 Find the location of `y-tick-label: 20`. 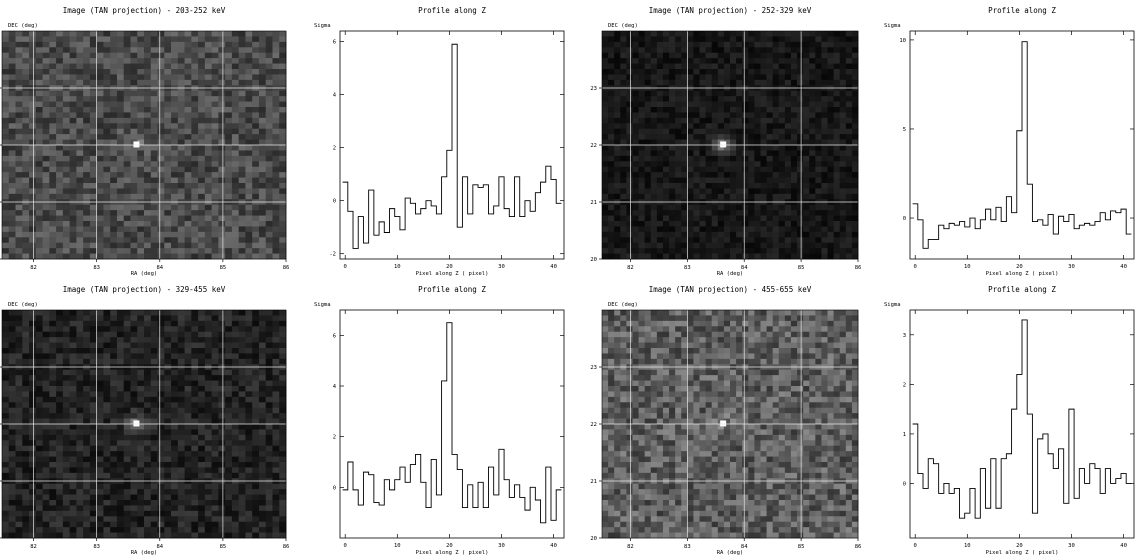

y-tick-label: 20 is located at coordinates (593, 260).